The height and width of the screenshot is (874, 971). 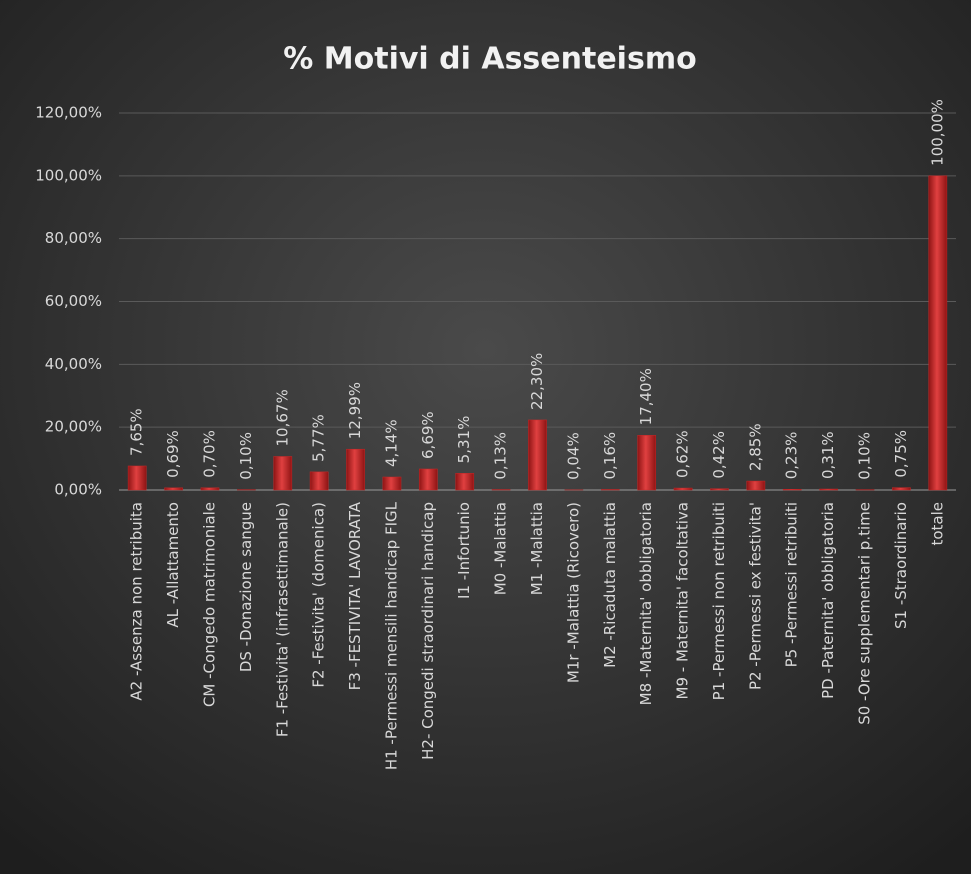 What do you see at coordinates (73, 427) in the screenshot?
I see `y-tick-label: 20,00%` at bounding box center [73, 427].